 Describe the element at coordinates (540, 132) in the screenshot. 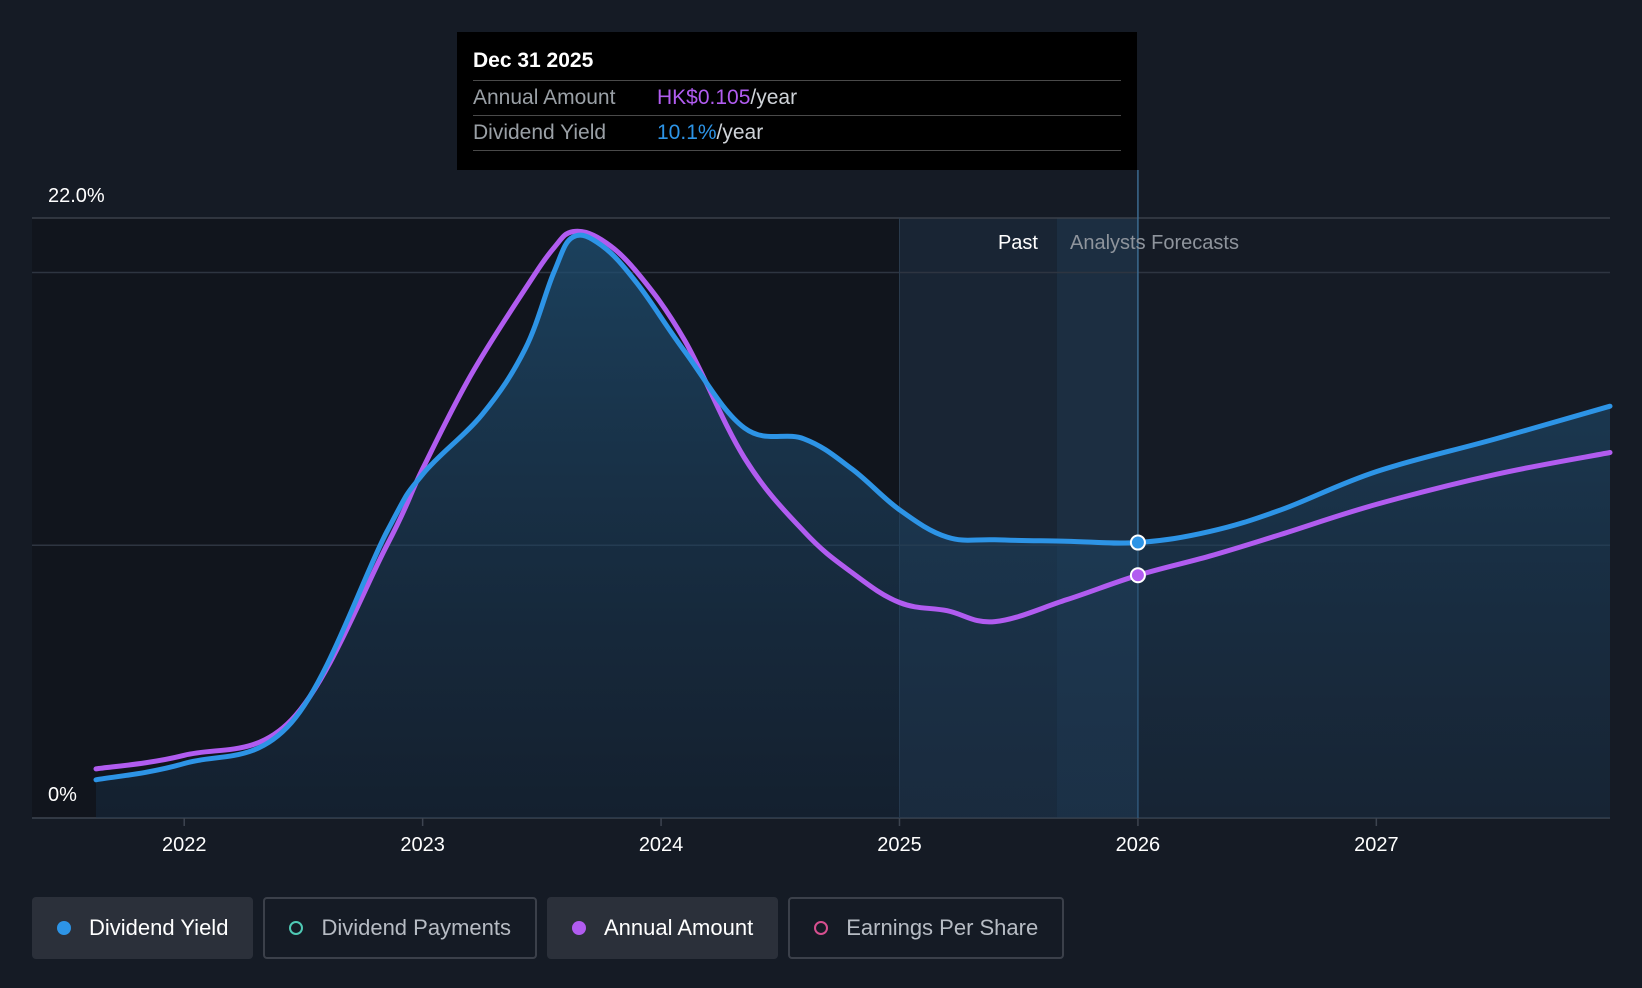

I see `tooltip-label: Dividend Yield` at that location.